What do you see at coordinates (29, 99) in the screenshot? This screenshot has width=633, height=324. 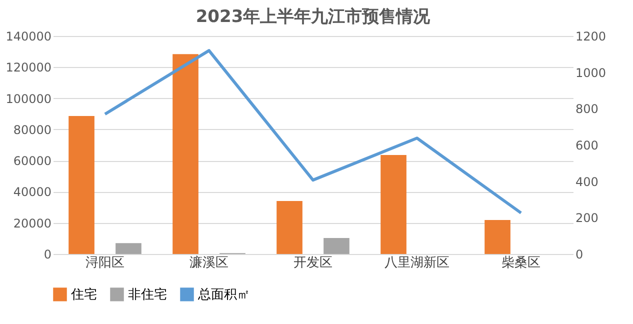 I see `y-tick-label: 100000` at bounding box center [29, 99].